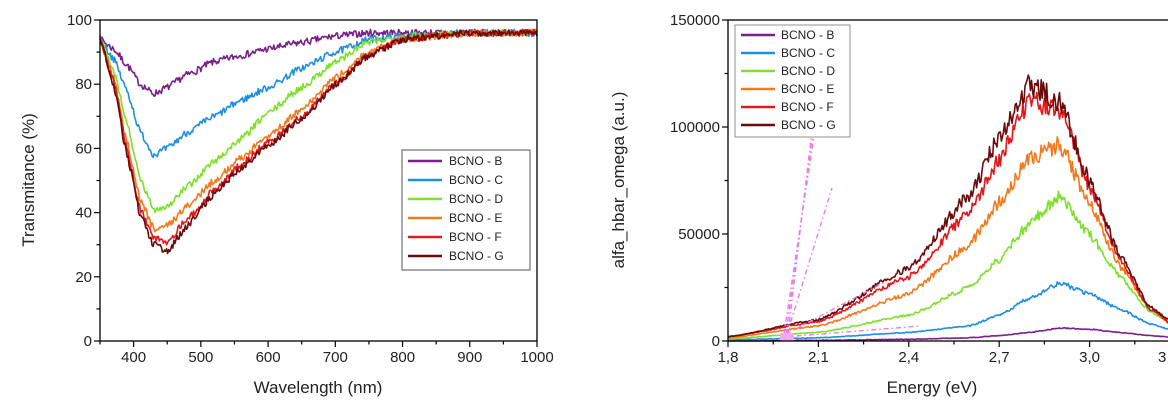 Image resolution: width=1168 pixels, height=413 pixels. Describe the element at coordinates (808, 53) in the screenshot. I see `absorption-legend-label: BCNO - C` at that location.